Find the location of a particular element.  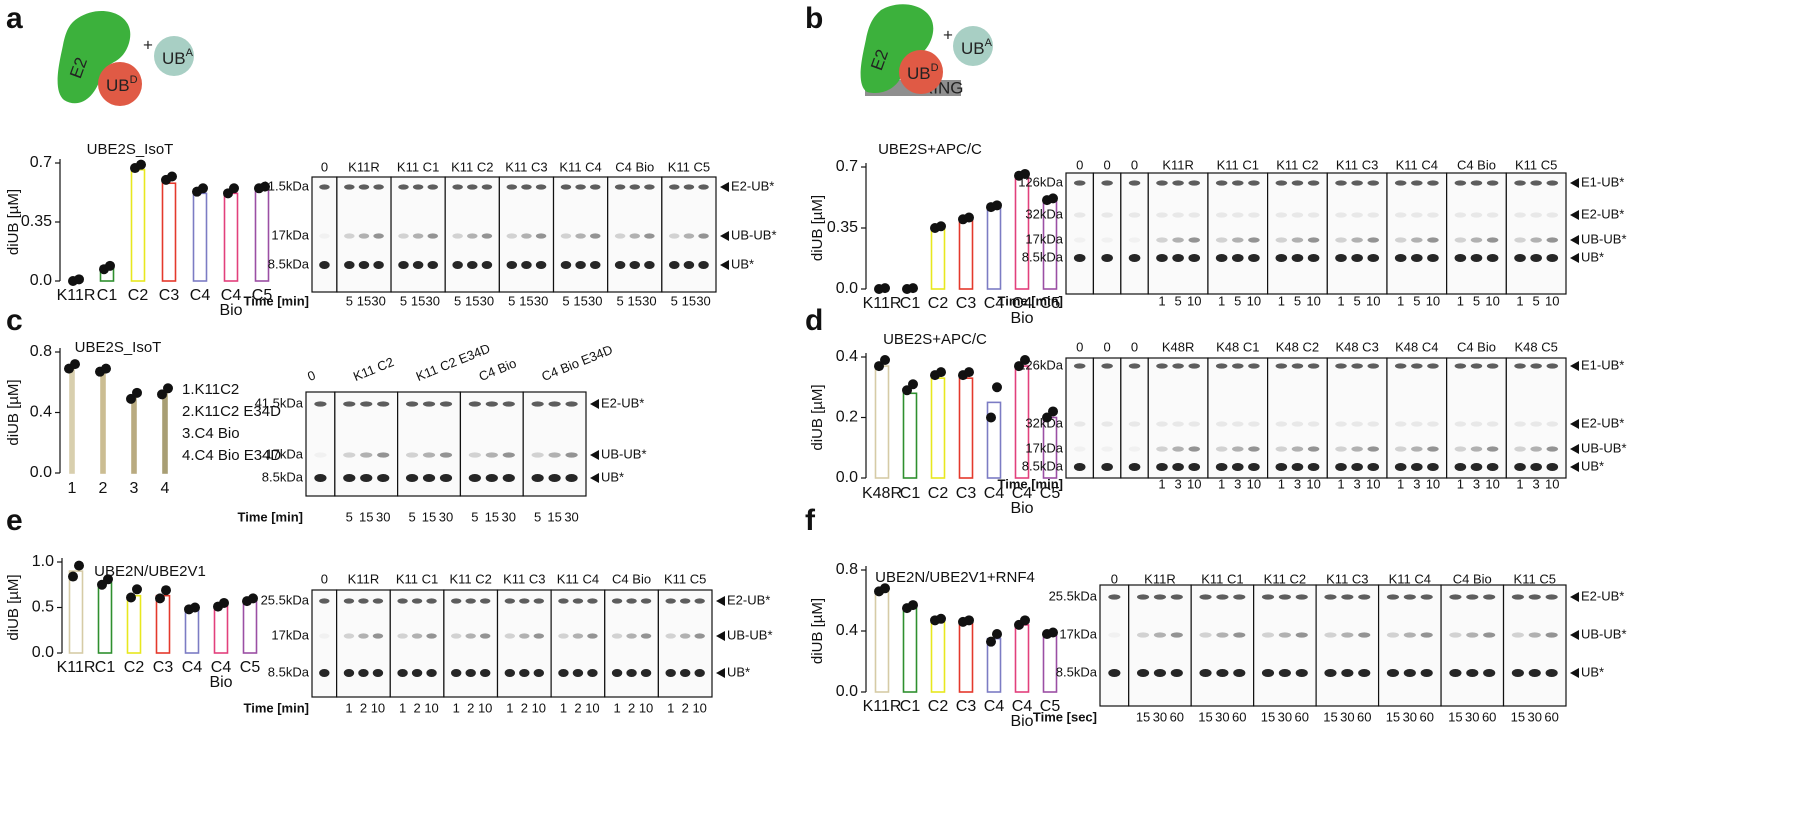

lane-group-label: C4 Bio E34D is located at coordinates (576, 363).